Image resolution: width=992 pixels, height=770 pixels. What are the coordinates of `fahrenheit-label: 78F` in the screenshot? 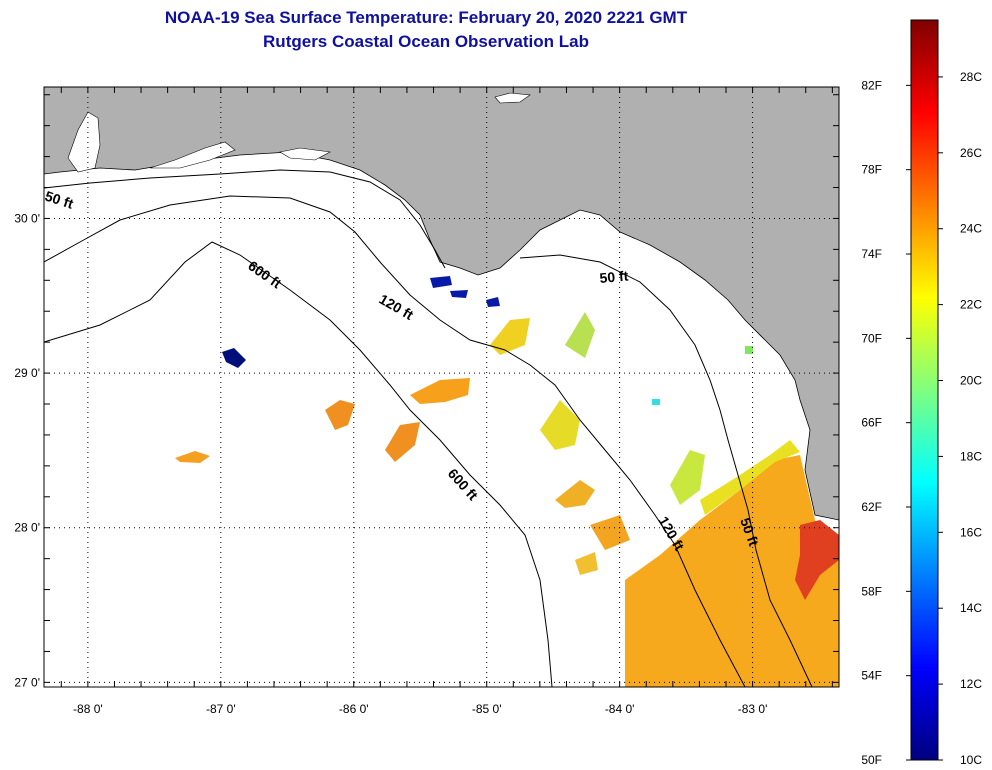 It's located at (871, 170).